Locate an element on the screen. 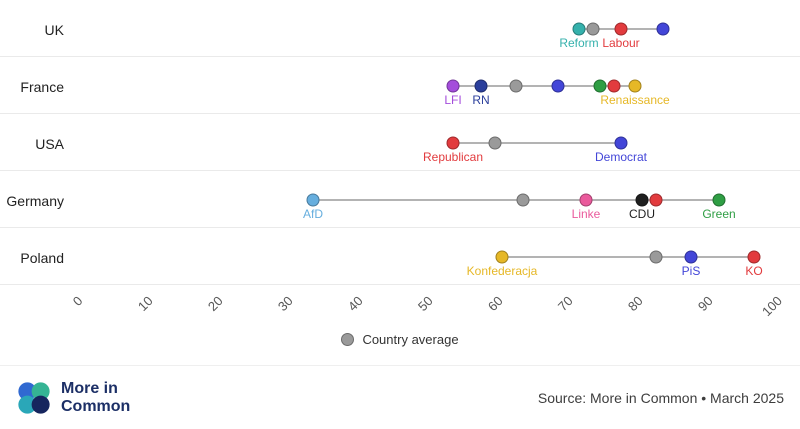  democrat-dot is located at coordinates (621, 143).